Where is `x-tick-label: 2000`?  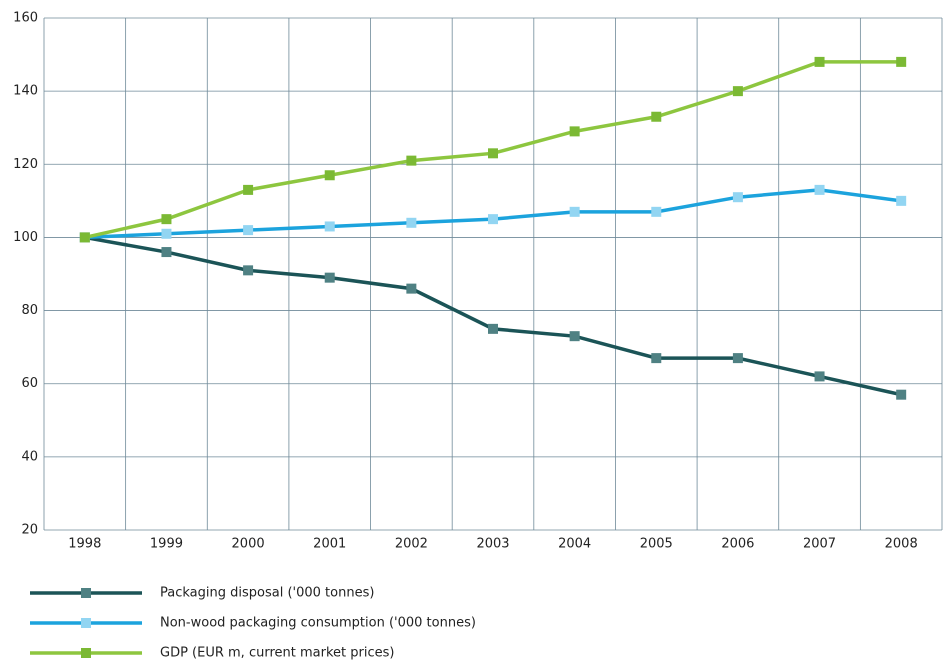 x-tick-label: 2000 is located at coordinates (248, 544).